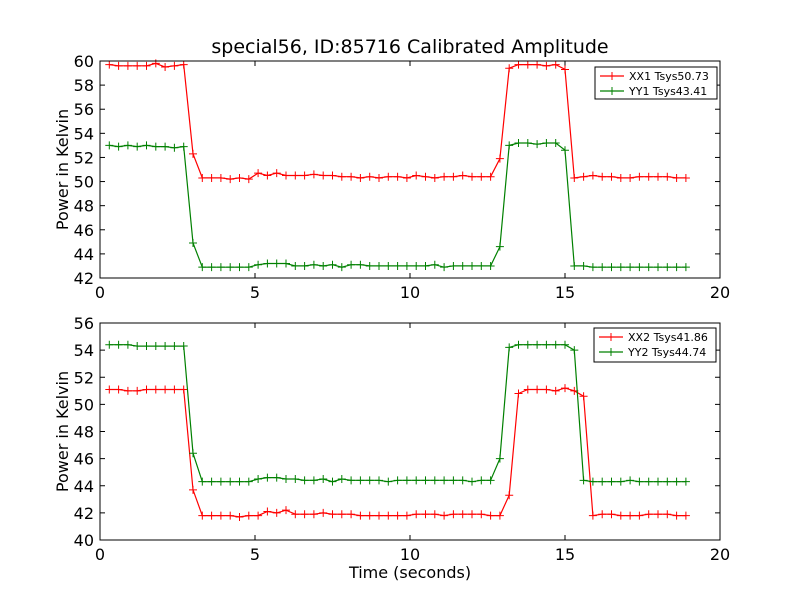 The height and width of the screenshot is (600, 800). I want to click on legend-entry: YY2 Tsys44.74, so click(666, 352).